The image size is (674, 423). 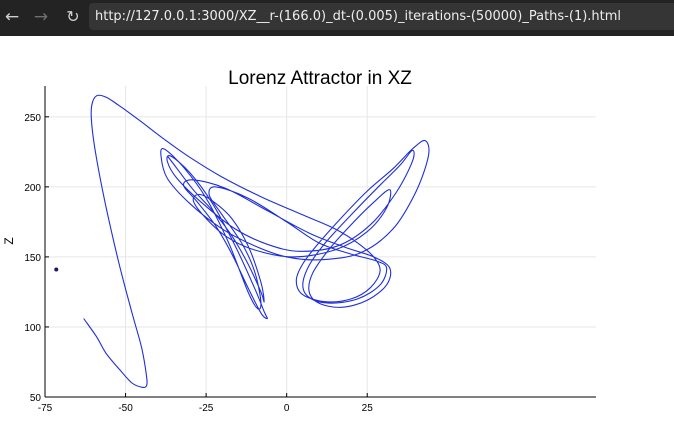 What do you see at coordinates (73, 16) in the screenshot?
I see `reload-icon: ↻` at bounding box center [73, 16].